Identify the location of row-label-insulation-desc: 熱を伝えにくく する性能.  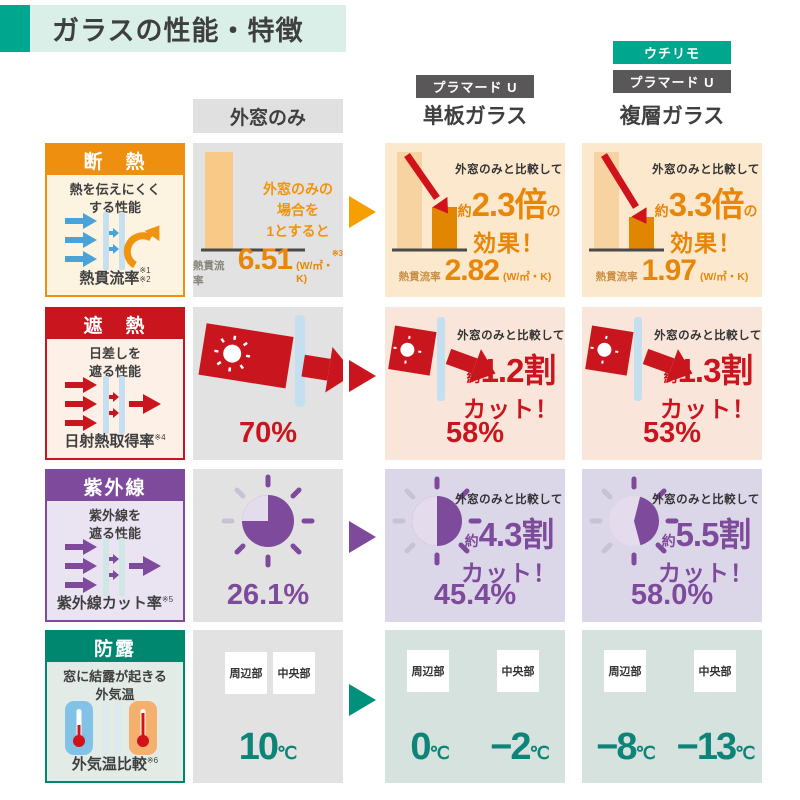
(115, 198).